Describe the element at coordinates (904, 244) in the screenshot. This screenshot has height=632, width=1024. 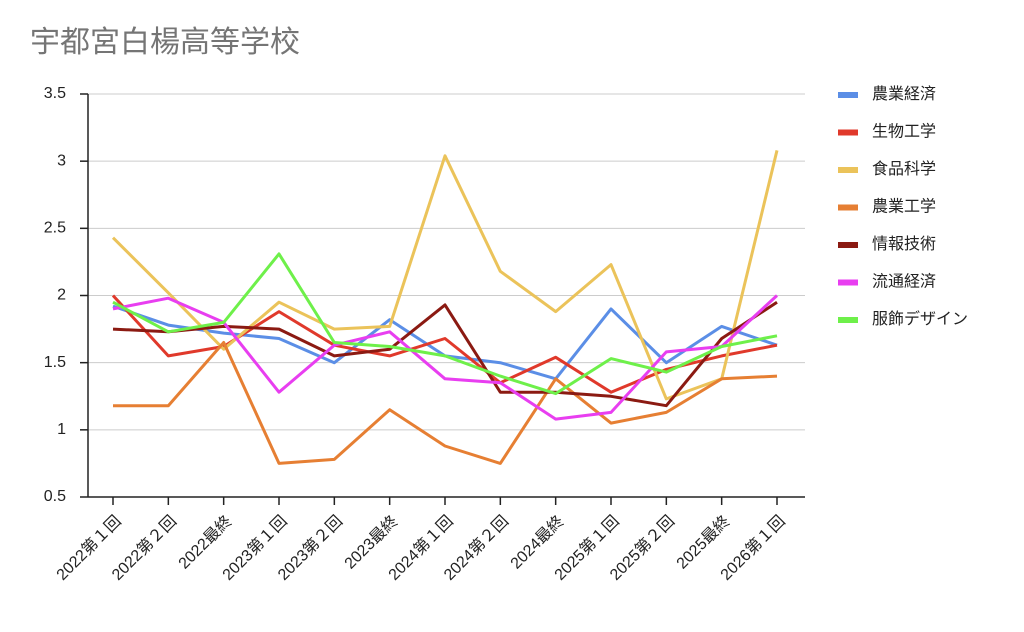
I see `legend-label: 情報技術` at that location.